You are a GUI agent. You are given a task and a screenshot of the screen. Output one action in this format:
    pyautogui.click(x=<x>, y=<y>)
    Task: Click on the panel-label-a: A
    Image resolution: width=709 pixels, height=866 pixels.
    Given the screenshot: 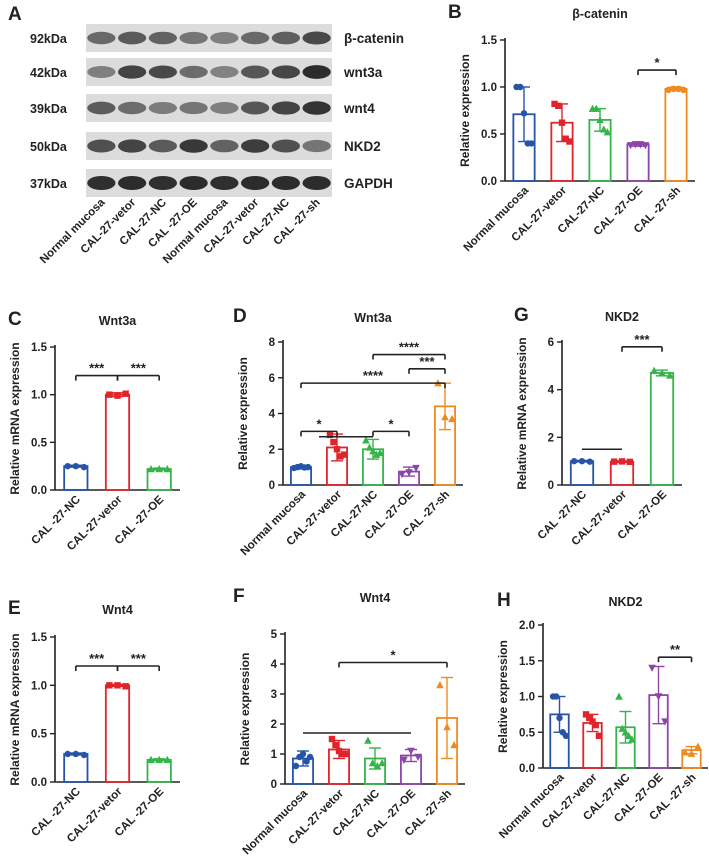 What is the action you would take?
    pyautogui.click(x=15, y=14)
    